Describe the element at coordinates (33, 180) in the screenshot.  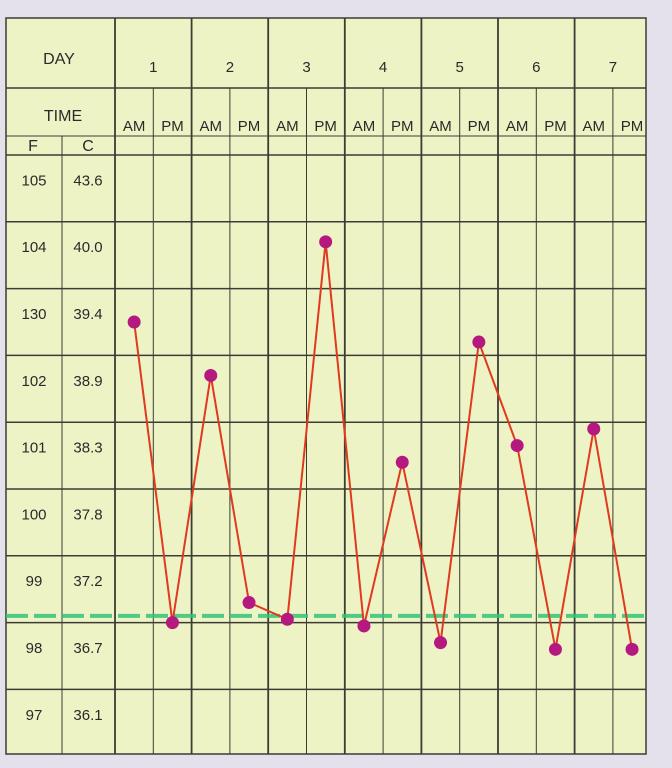
I see `y-tick-label-f: 105` at that location.